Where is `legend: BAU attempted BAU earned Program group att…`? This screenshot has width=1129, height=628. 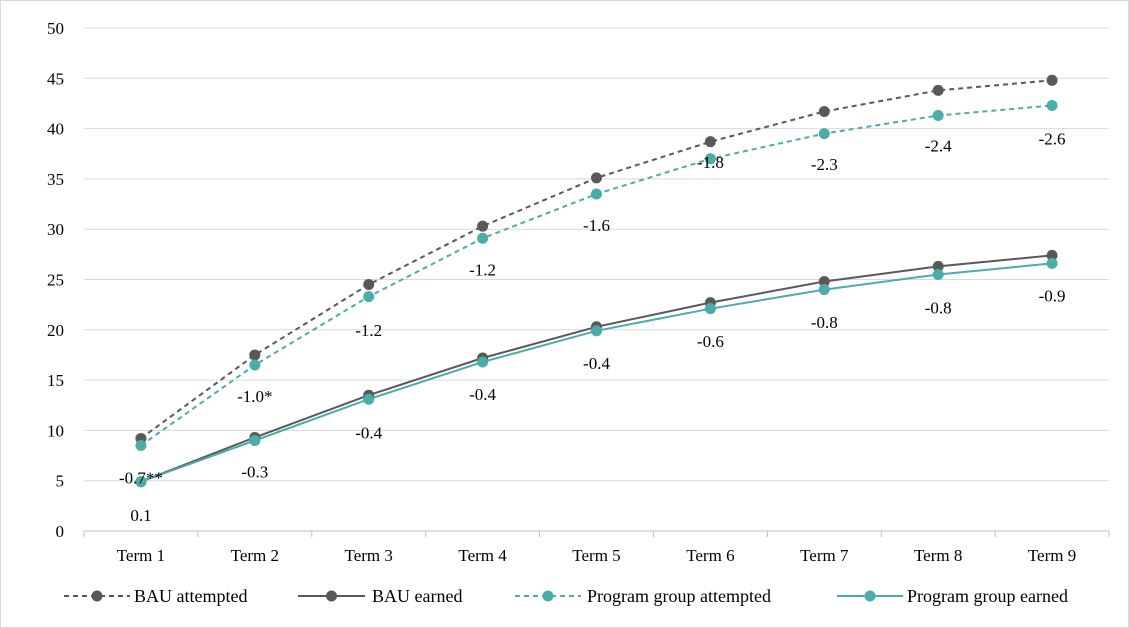
legend: BAU attempted BAU earned Program group att… is located at coordinates (566, 596).